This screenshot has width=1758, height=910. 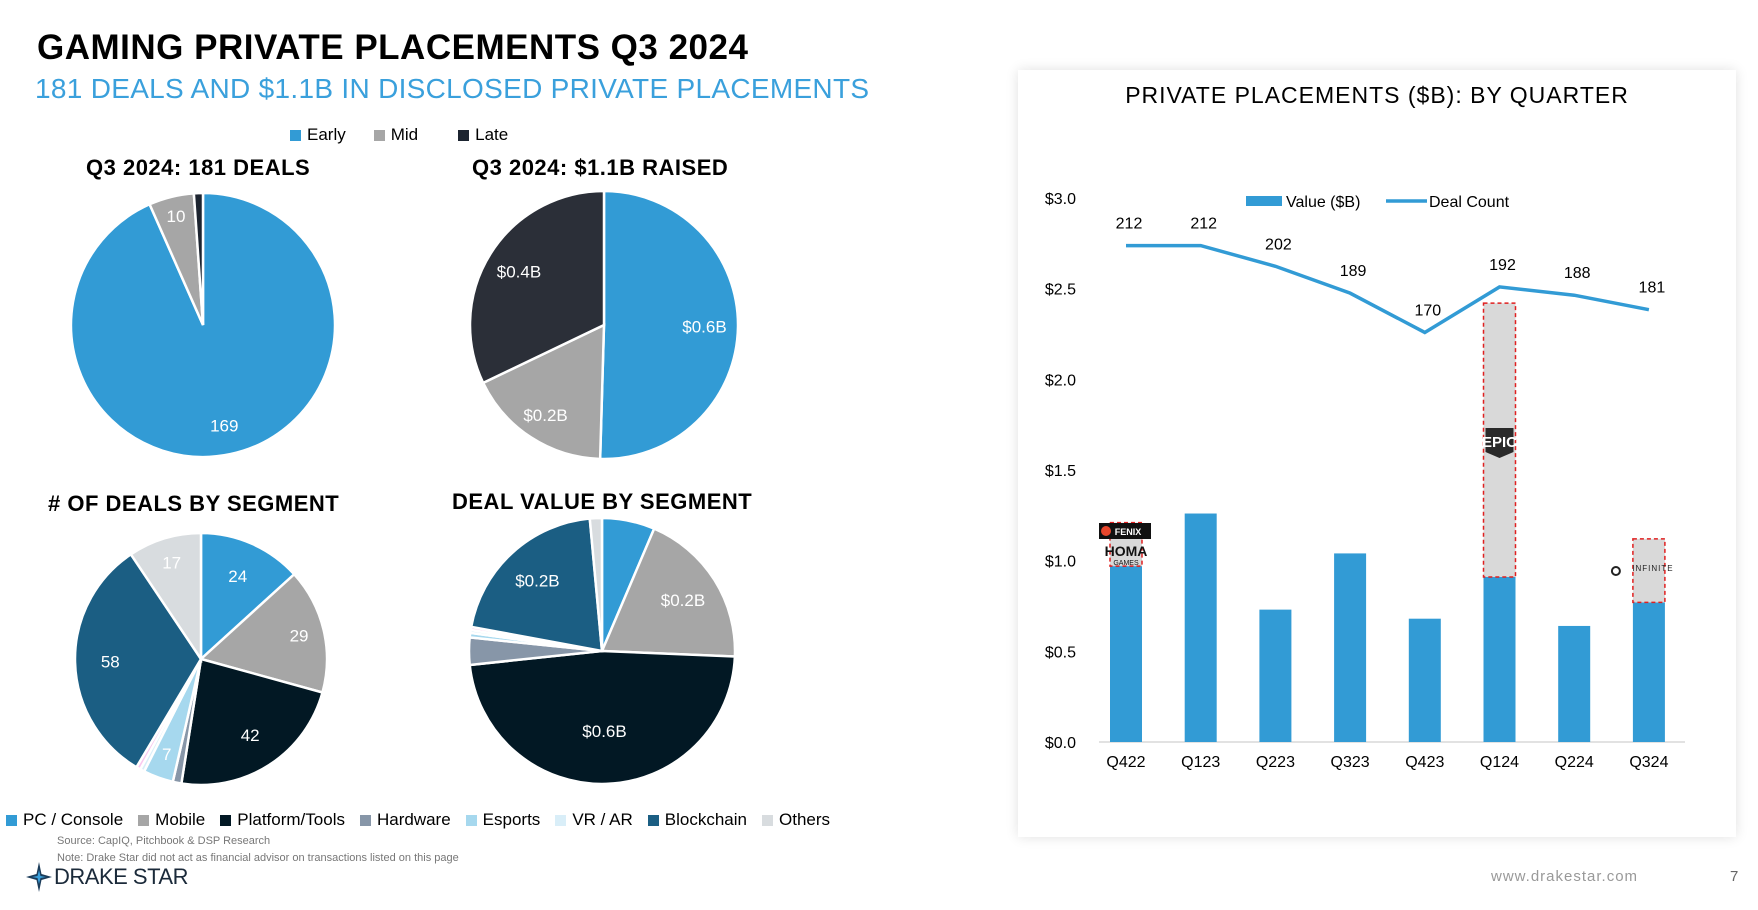 I want to click on pie-title-deals-segment: # OF DEALS BY SEGMENT, so click(x=194, y=503).